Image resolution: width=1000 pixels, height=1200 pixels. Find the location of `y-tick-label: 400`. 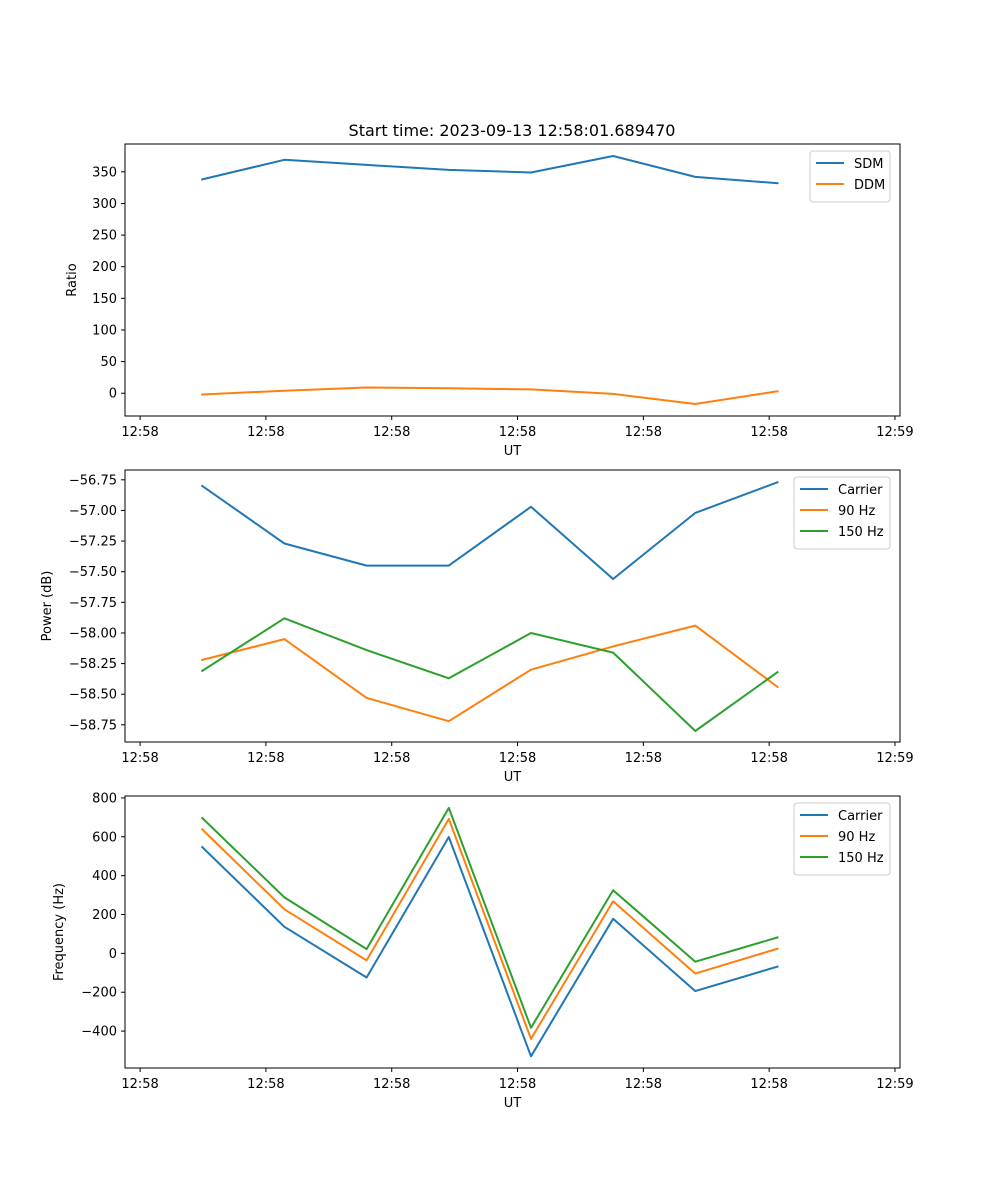

y-tick-label: 400 is located at coordinates (104, 876).